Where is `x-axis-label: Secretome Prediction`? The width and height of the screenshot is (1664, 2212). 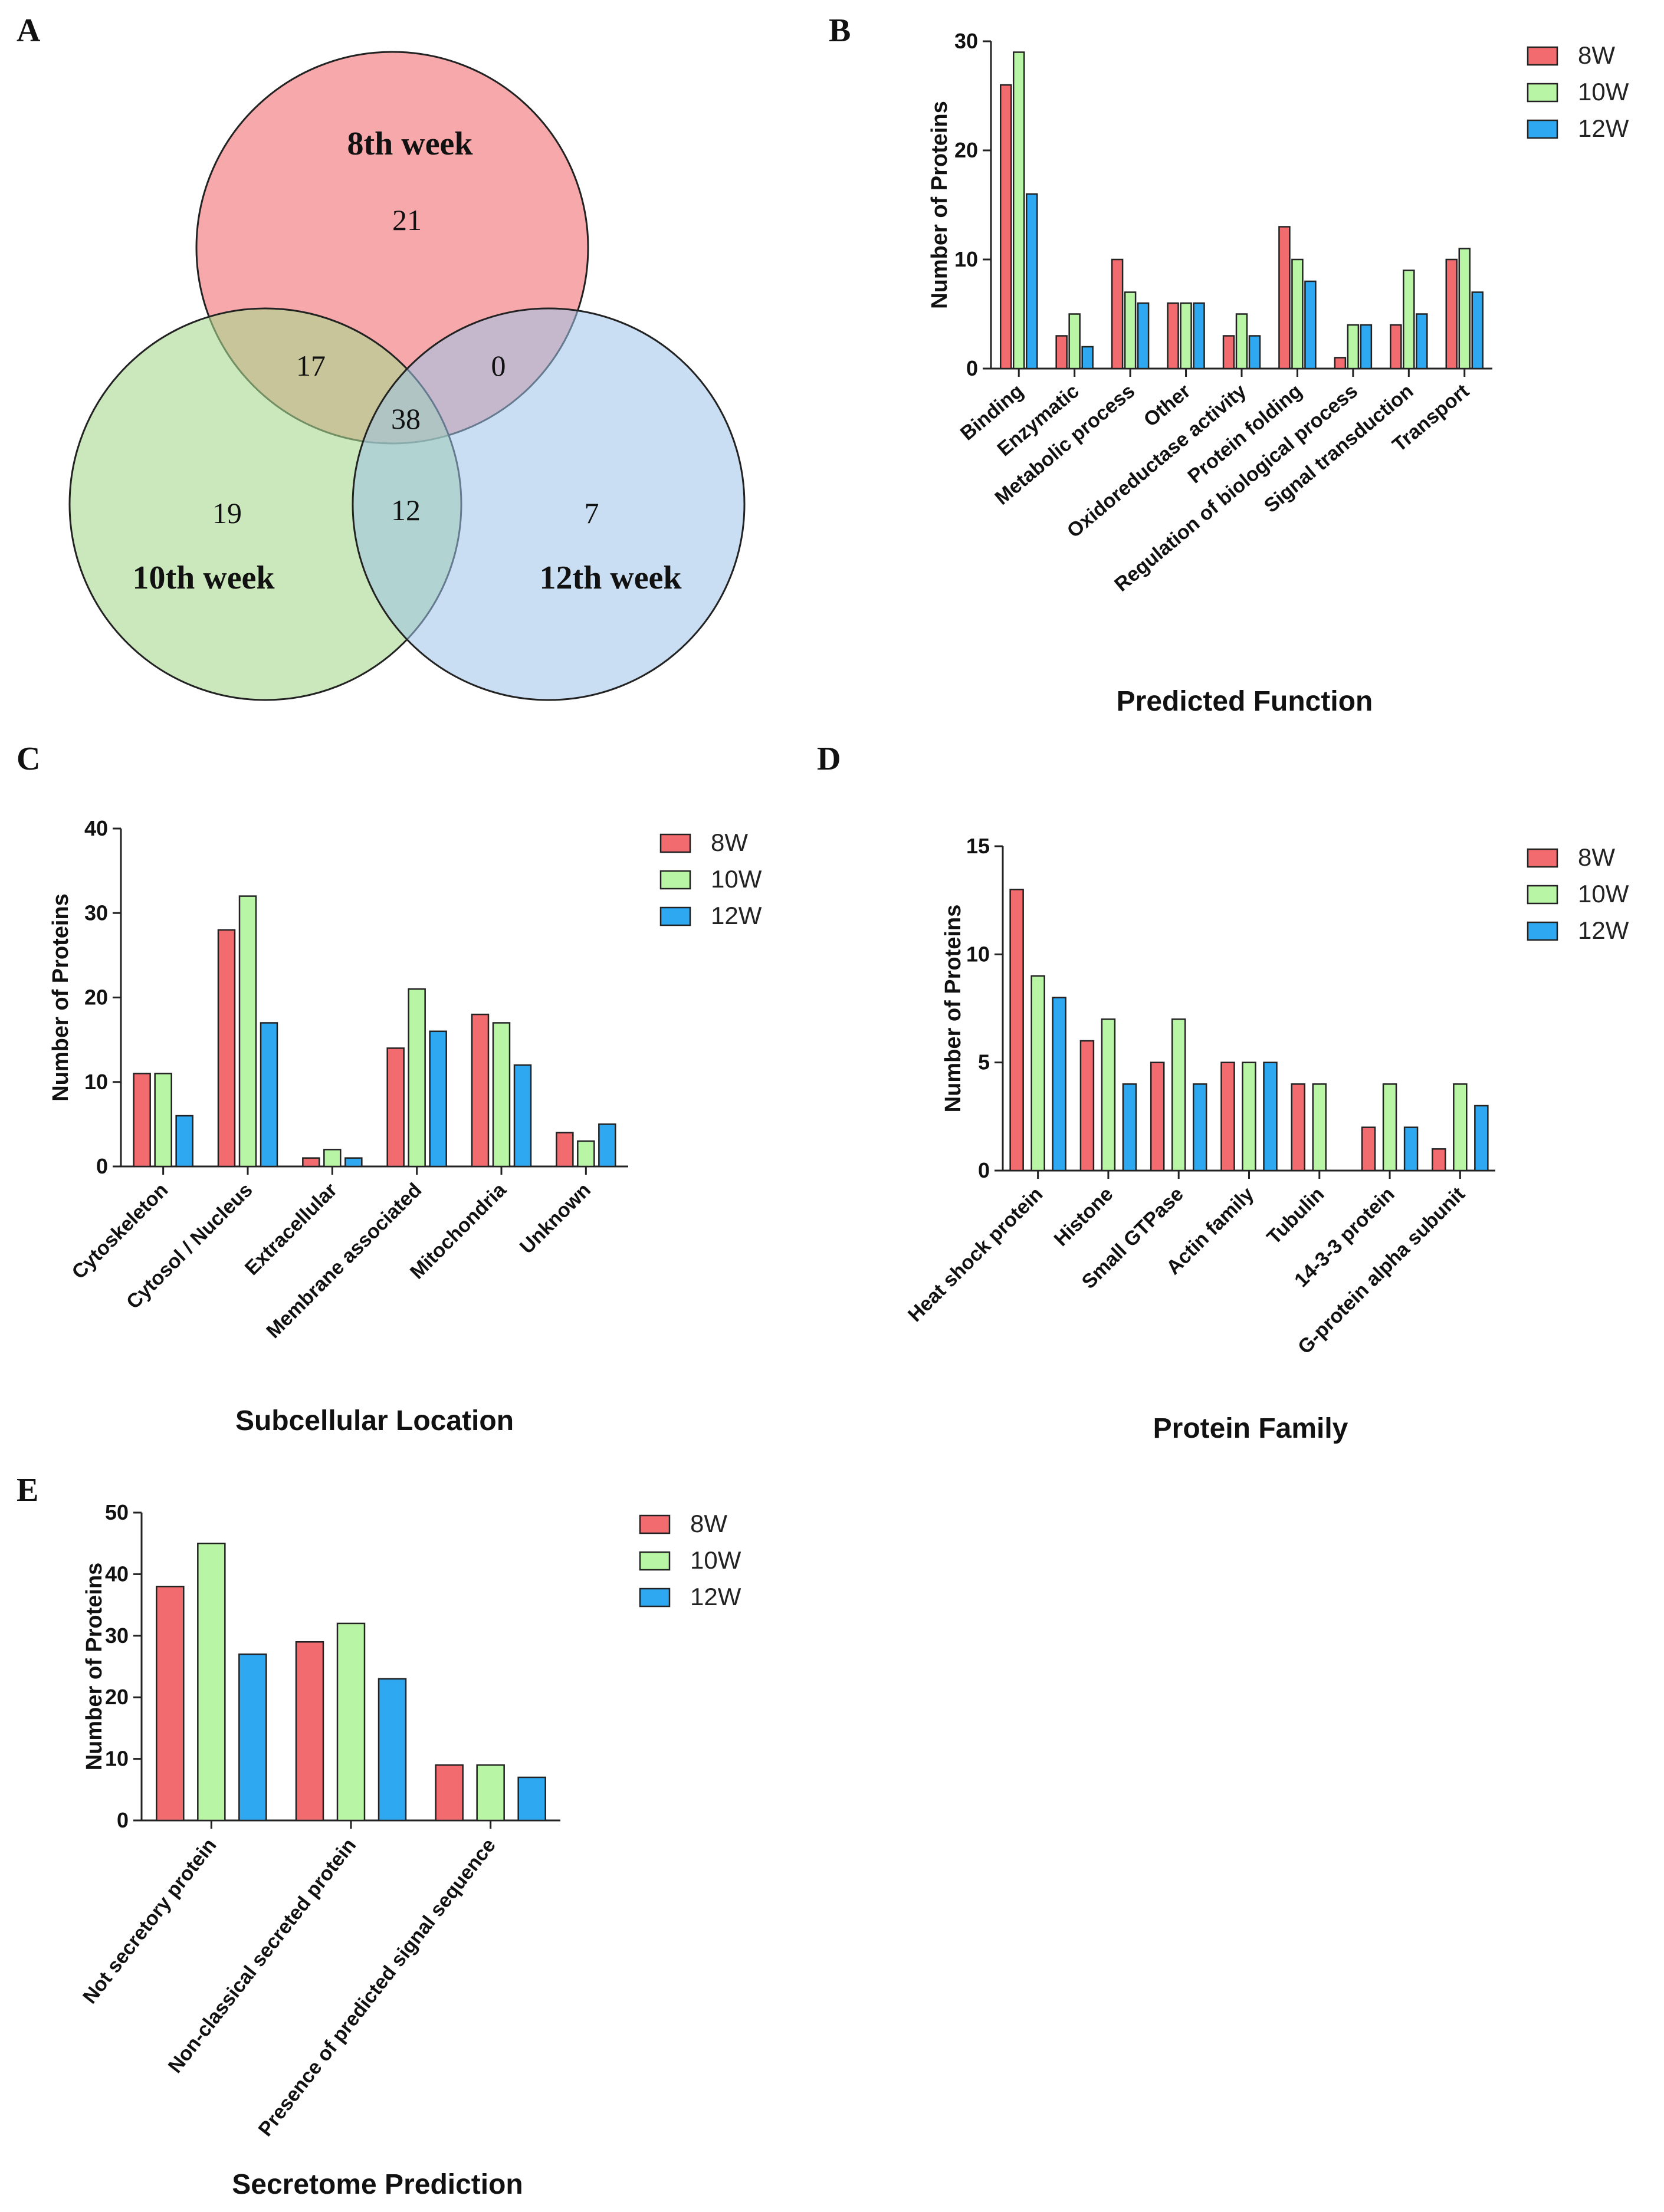
x-axis-label: Secretome Prediction is located at coordinates (377, 2184).